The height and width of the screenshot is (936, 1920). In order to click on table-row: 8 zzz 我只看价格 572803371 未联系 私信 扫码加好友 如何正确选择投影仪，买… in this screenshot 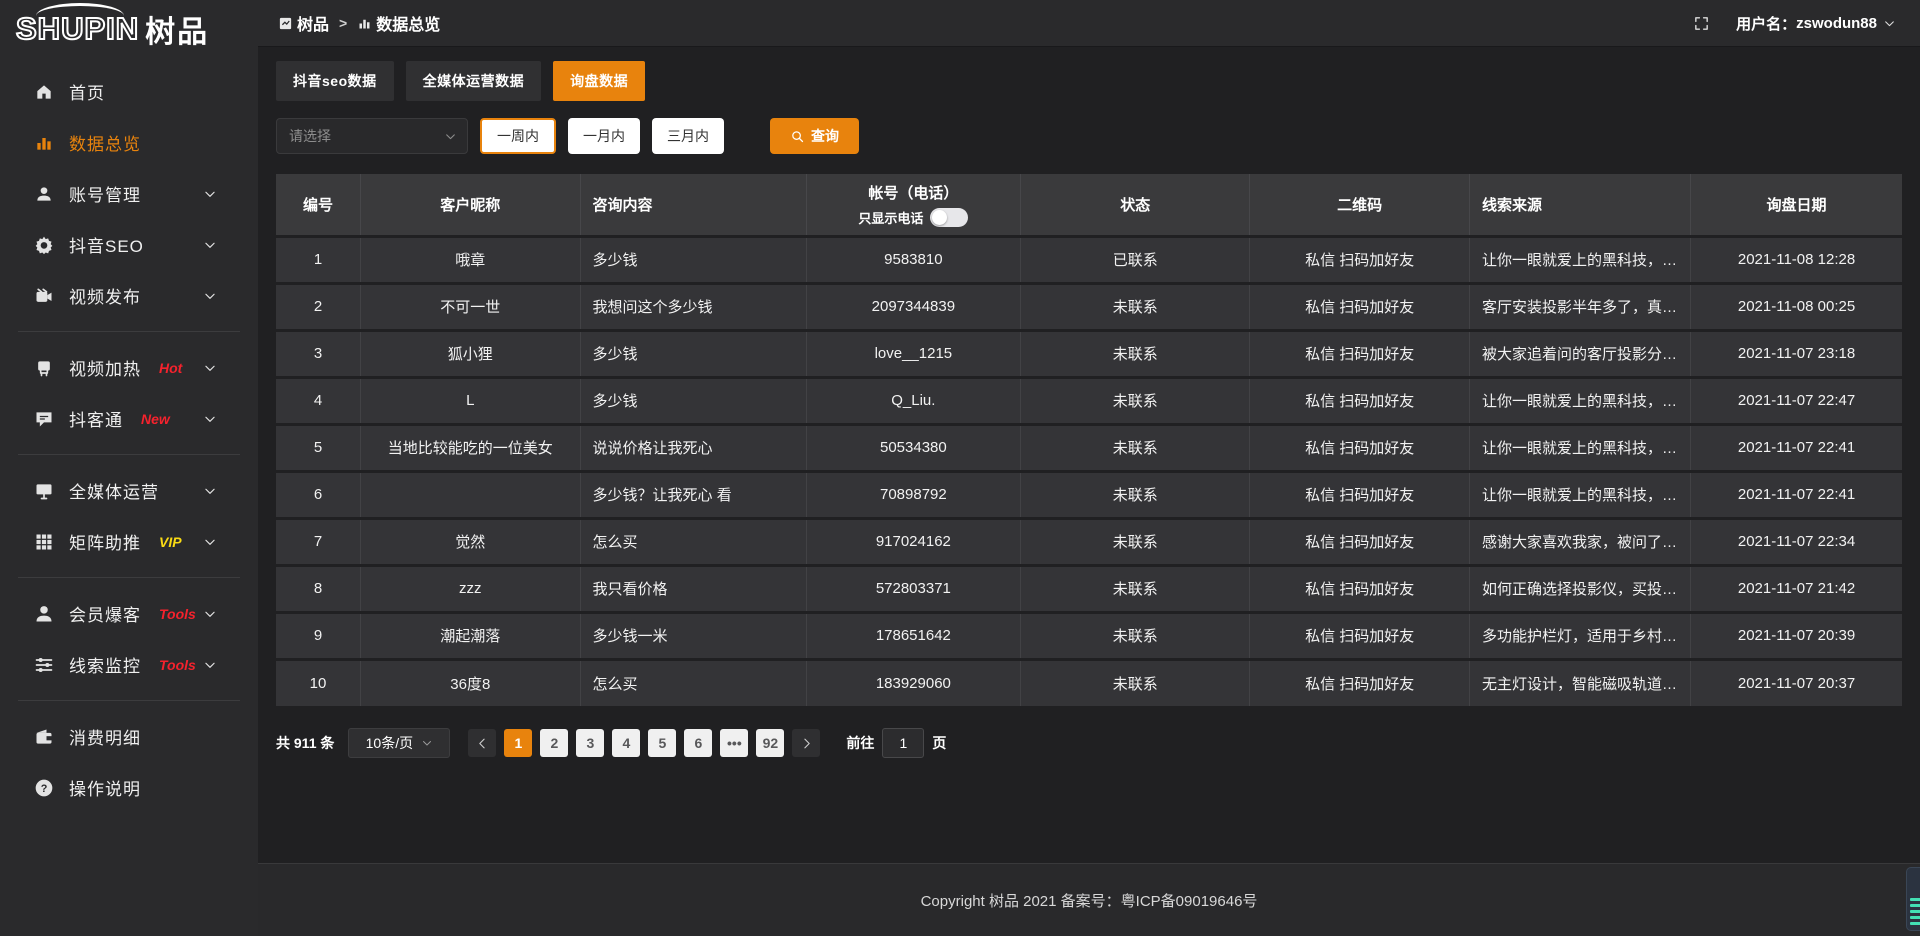, I will do `click(1089, 587)`.